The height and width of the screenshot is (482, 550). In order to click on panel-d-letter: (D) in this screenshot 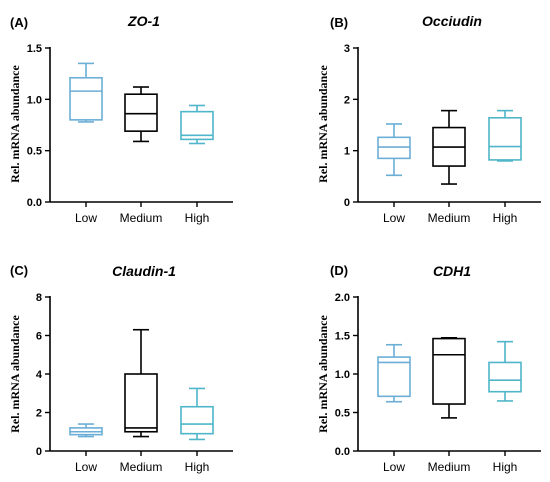, I will do `click(339, 270)`.